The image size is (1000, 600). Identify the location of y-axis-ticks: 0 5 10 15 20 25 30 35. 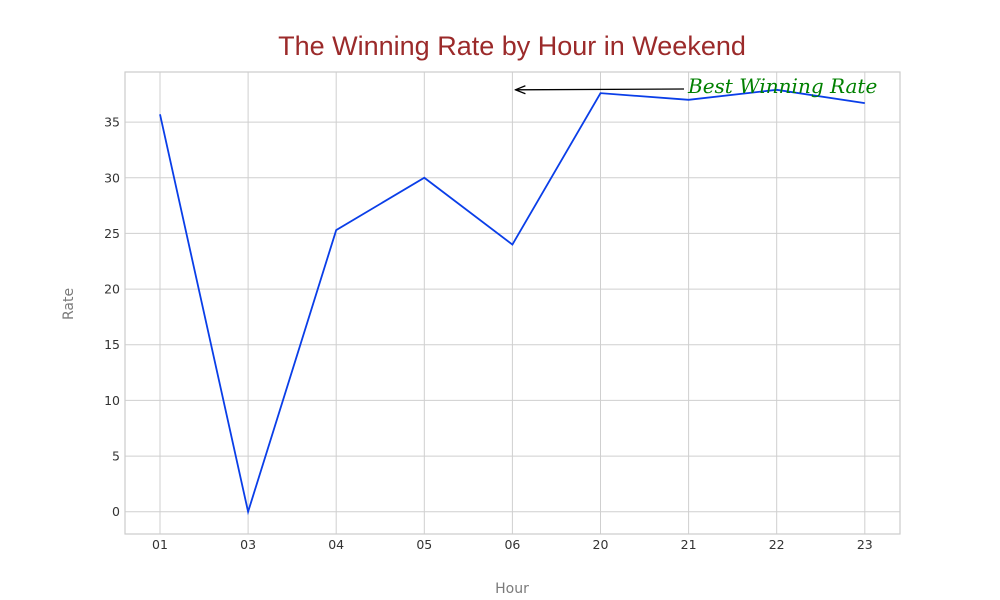
(112, 317).